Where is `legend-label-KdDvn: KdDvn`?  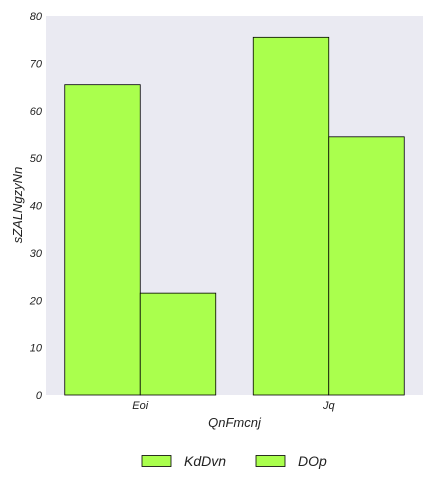 legend-label-KdDvn: KdDvn is located at coordinates (205, 461).